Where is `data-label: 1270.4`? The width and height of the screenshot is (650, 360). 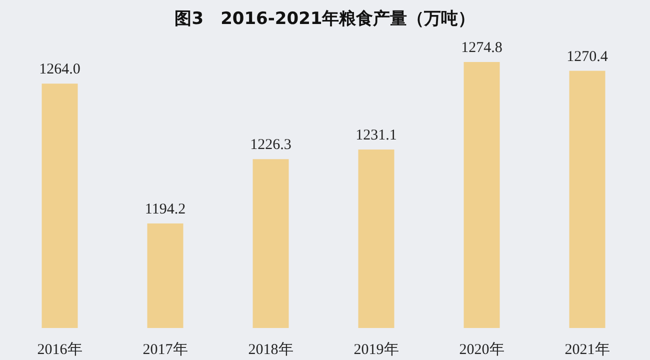
data-label: 1270.4 is located at coordinates (587, 56).